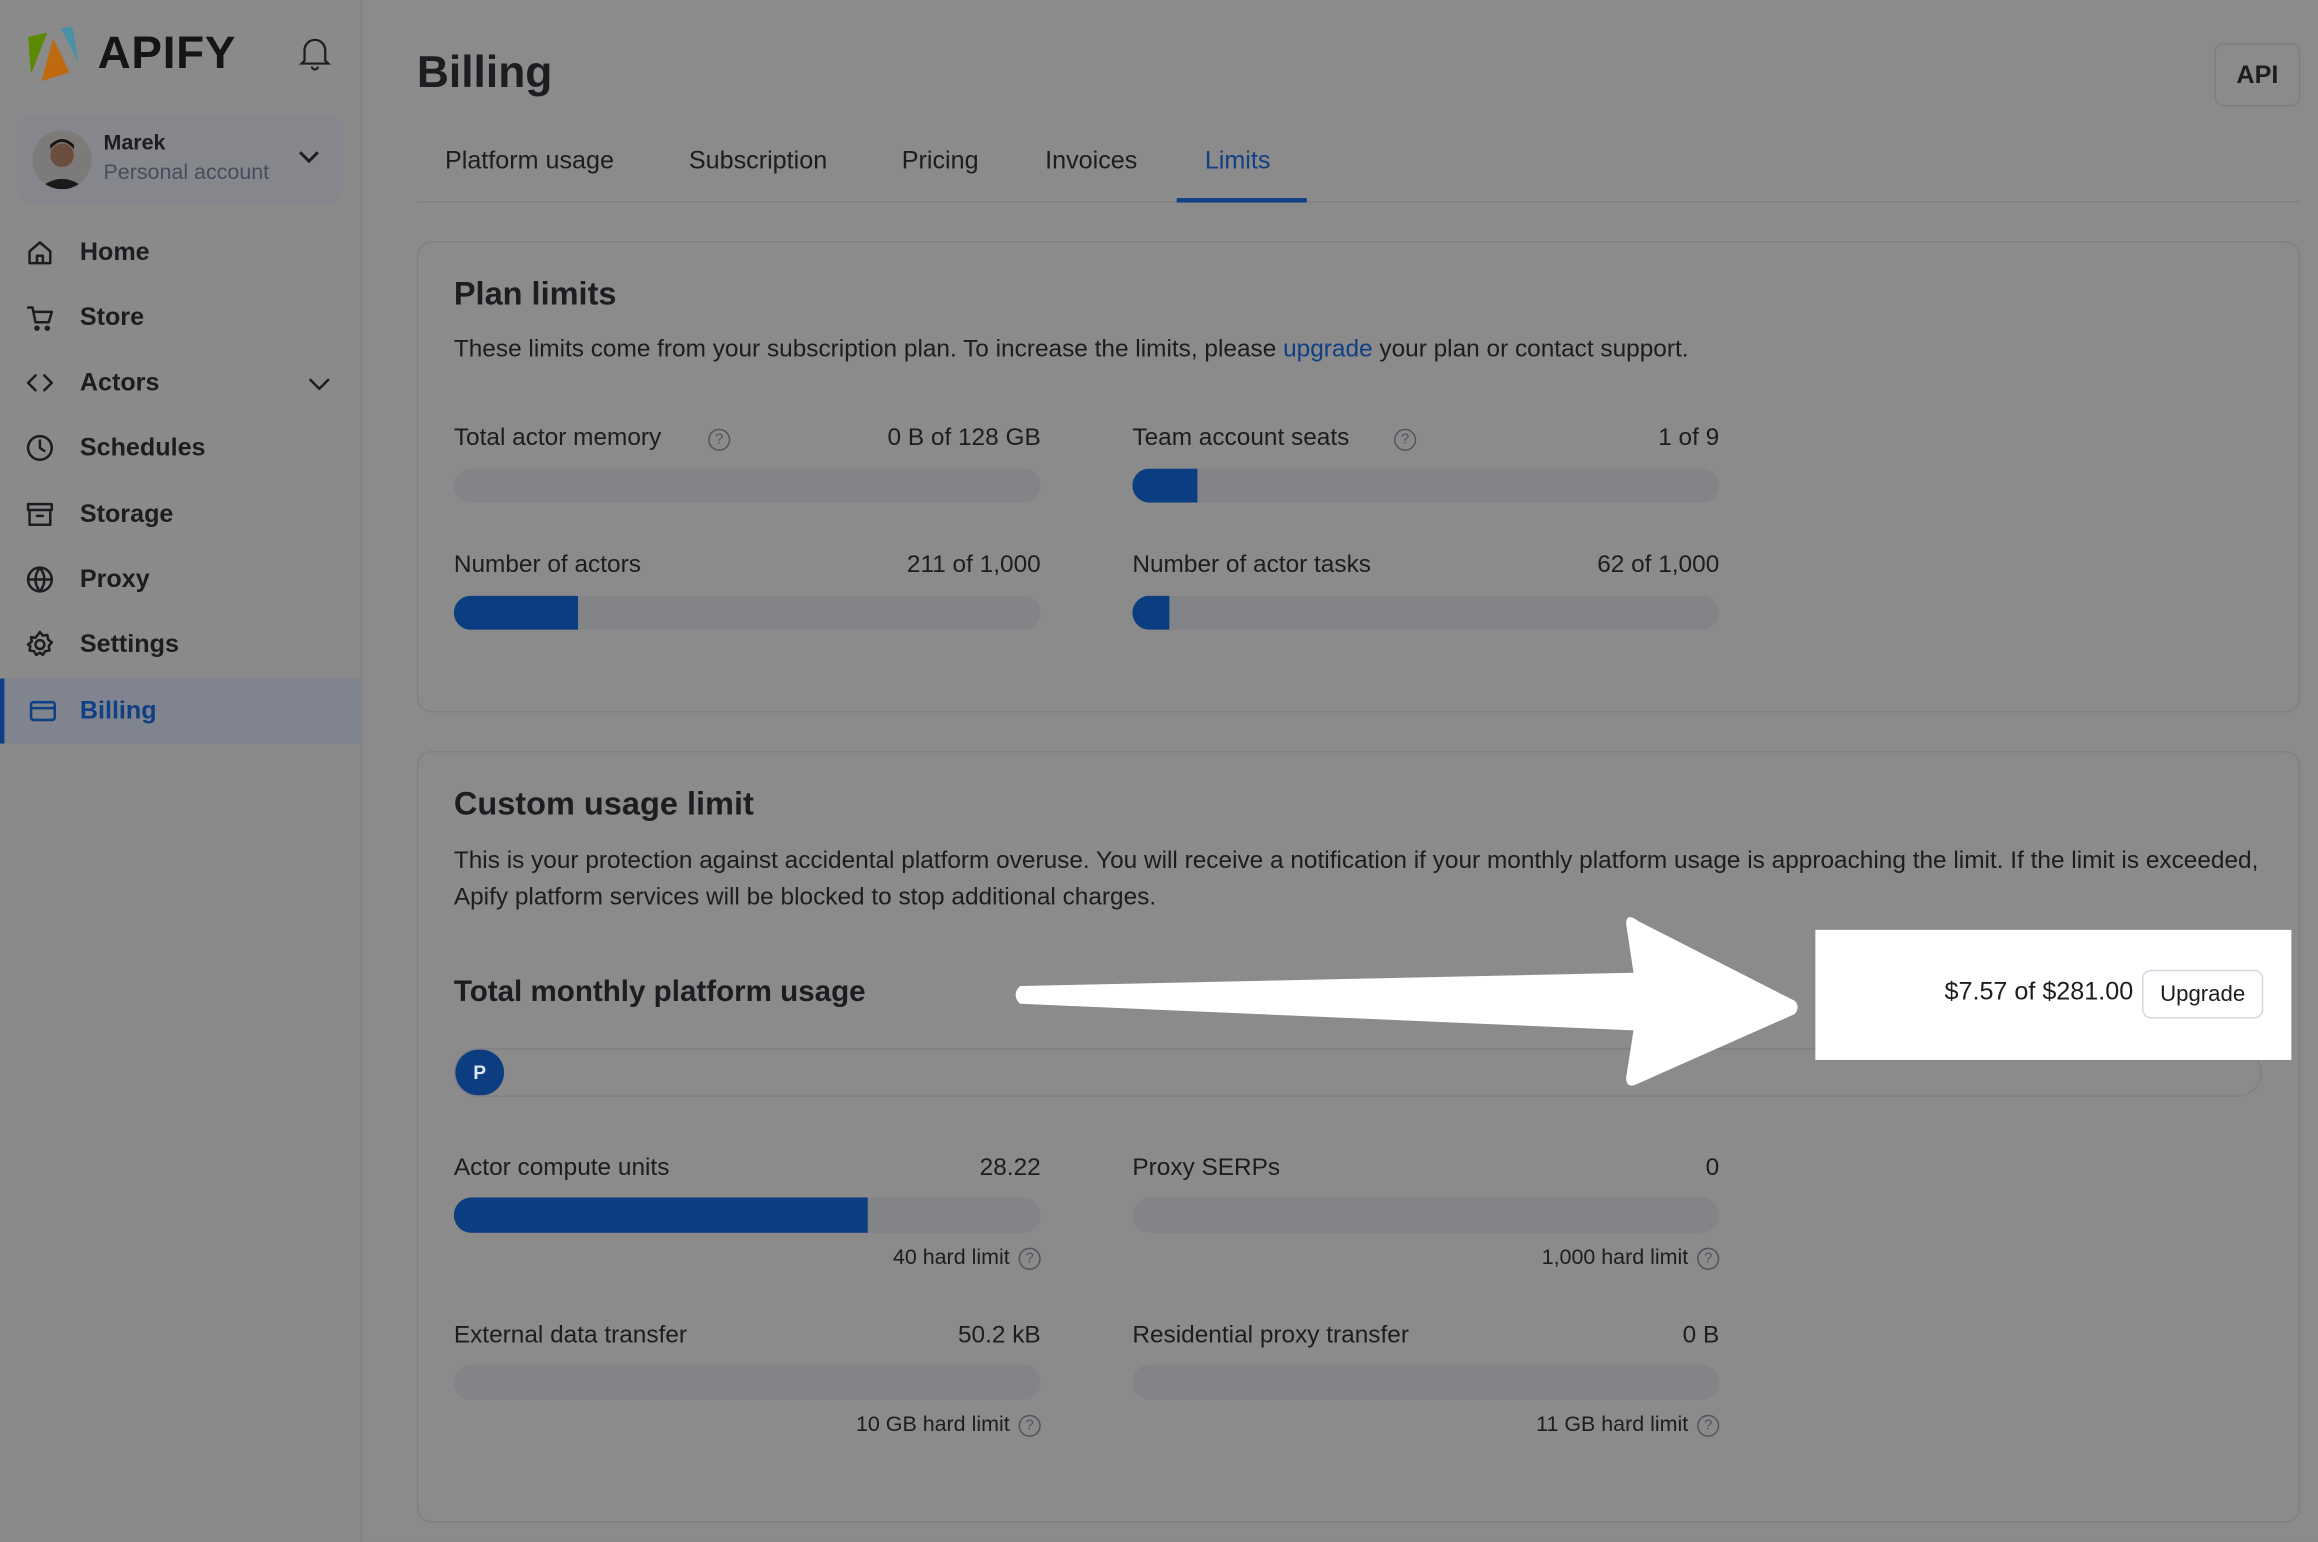  Describe the element at coordinates (1237, 160) in the screenshot. I see `tab-limits: Limits` at that location.